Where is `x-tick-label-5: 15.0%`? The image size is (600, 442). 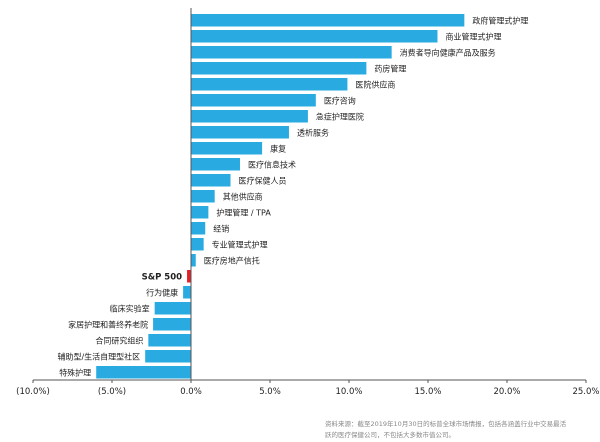 x-tick-label-5: 15.0% is located at coordinates (427, 392).